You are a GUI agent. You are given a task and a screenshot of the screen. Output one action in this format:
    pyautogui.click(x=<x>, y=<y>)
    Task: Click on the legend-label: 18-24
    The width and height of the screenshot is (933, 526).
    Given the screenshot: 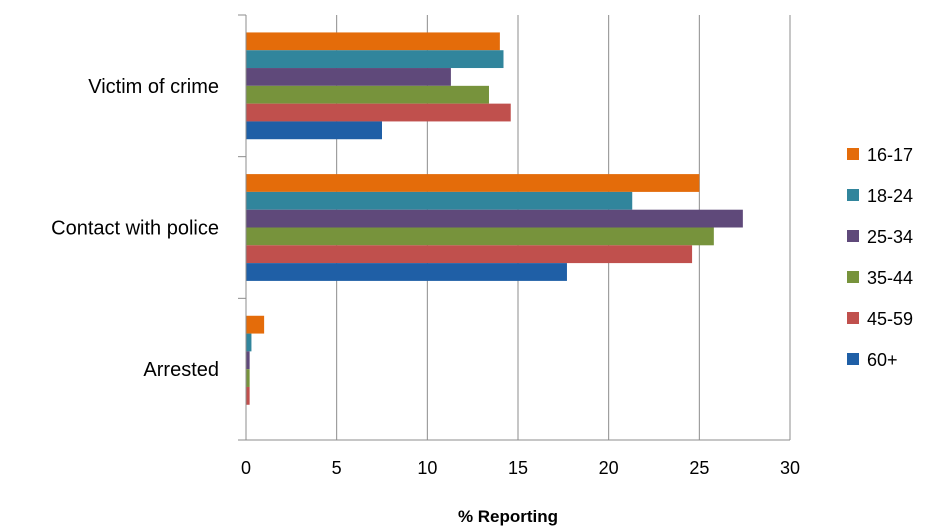 What is the action you would take?
    pyautogui.click(x=890, y=196)
    